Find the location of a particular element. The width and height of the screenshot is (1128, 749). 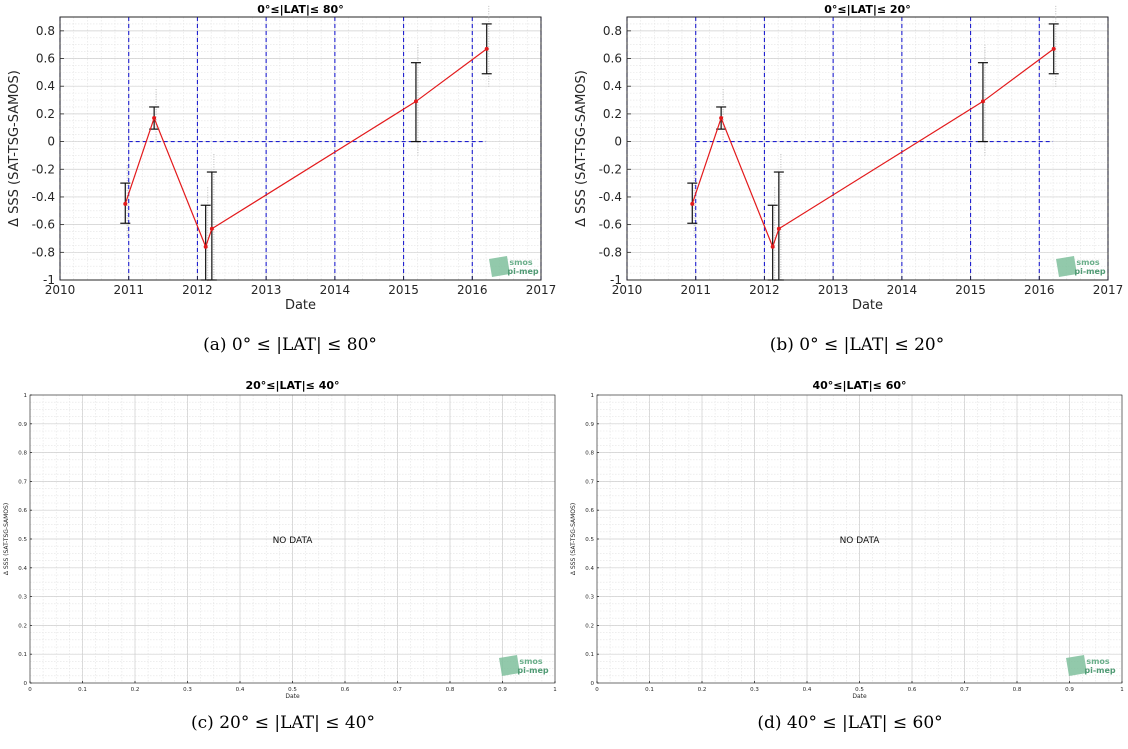

x-tick-label: 0.6 is located at coordinates (912, 690).